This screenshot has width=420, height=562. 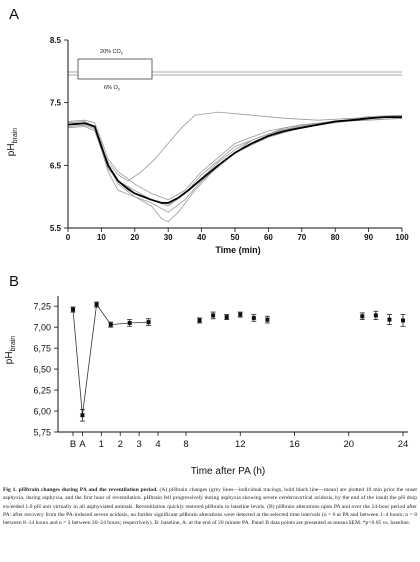 I want to click on co2-label: 20% CO2, so click(x=111, y=52).